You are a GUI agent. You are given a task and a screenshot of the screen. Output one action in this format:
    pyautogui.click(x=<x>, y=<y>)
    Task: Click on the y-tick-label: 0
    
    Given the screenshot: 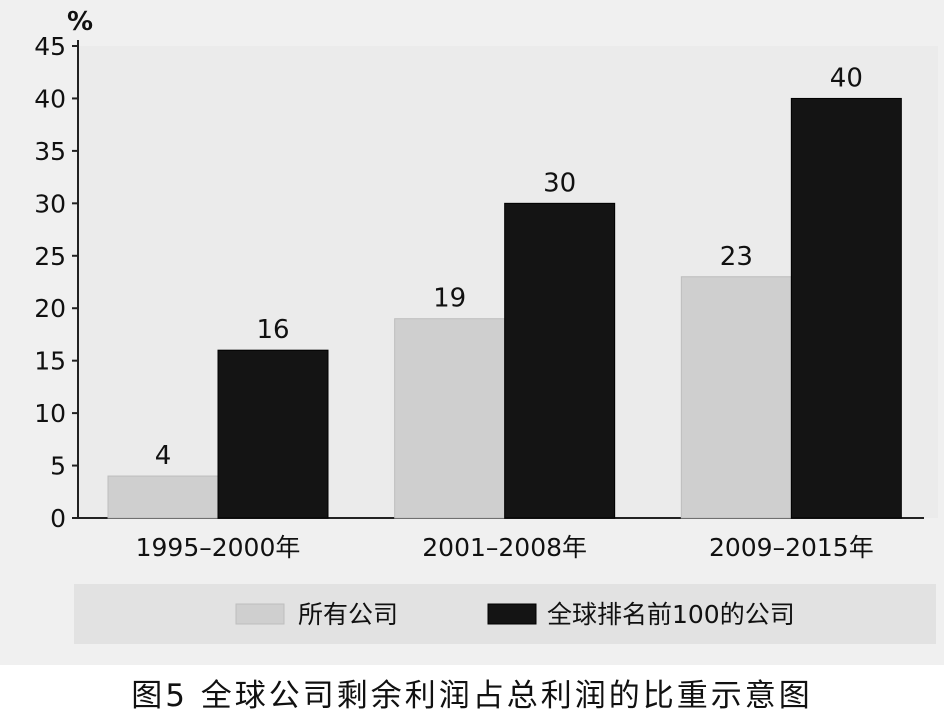 What is the action you would take?
    pyautogui.click(x=58, y=518)
    